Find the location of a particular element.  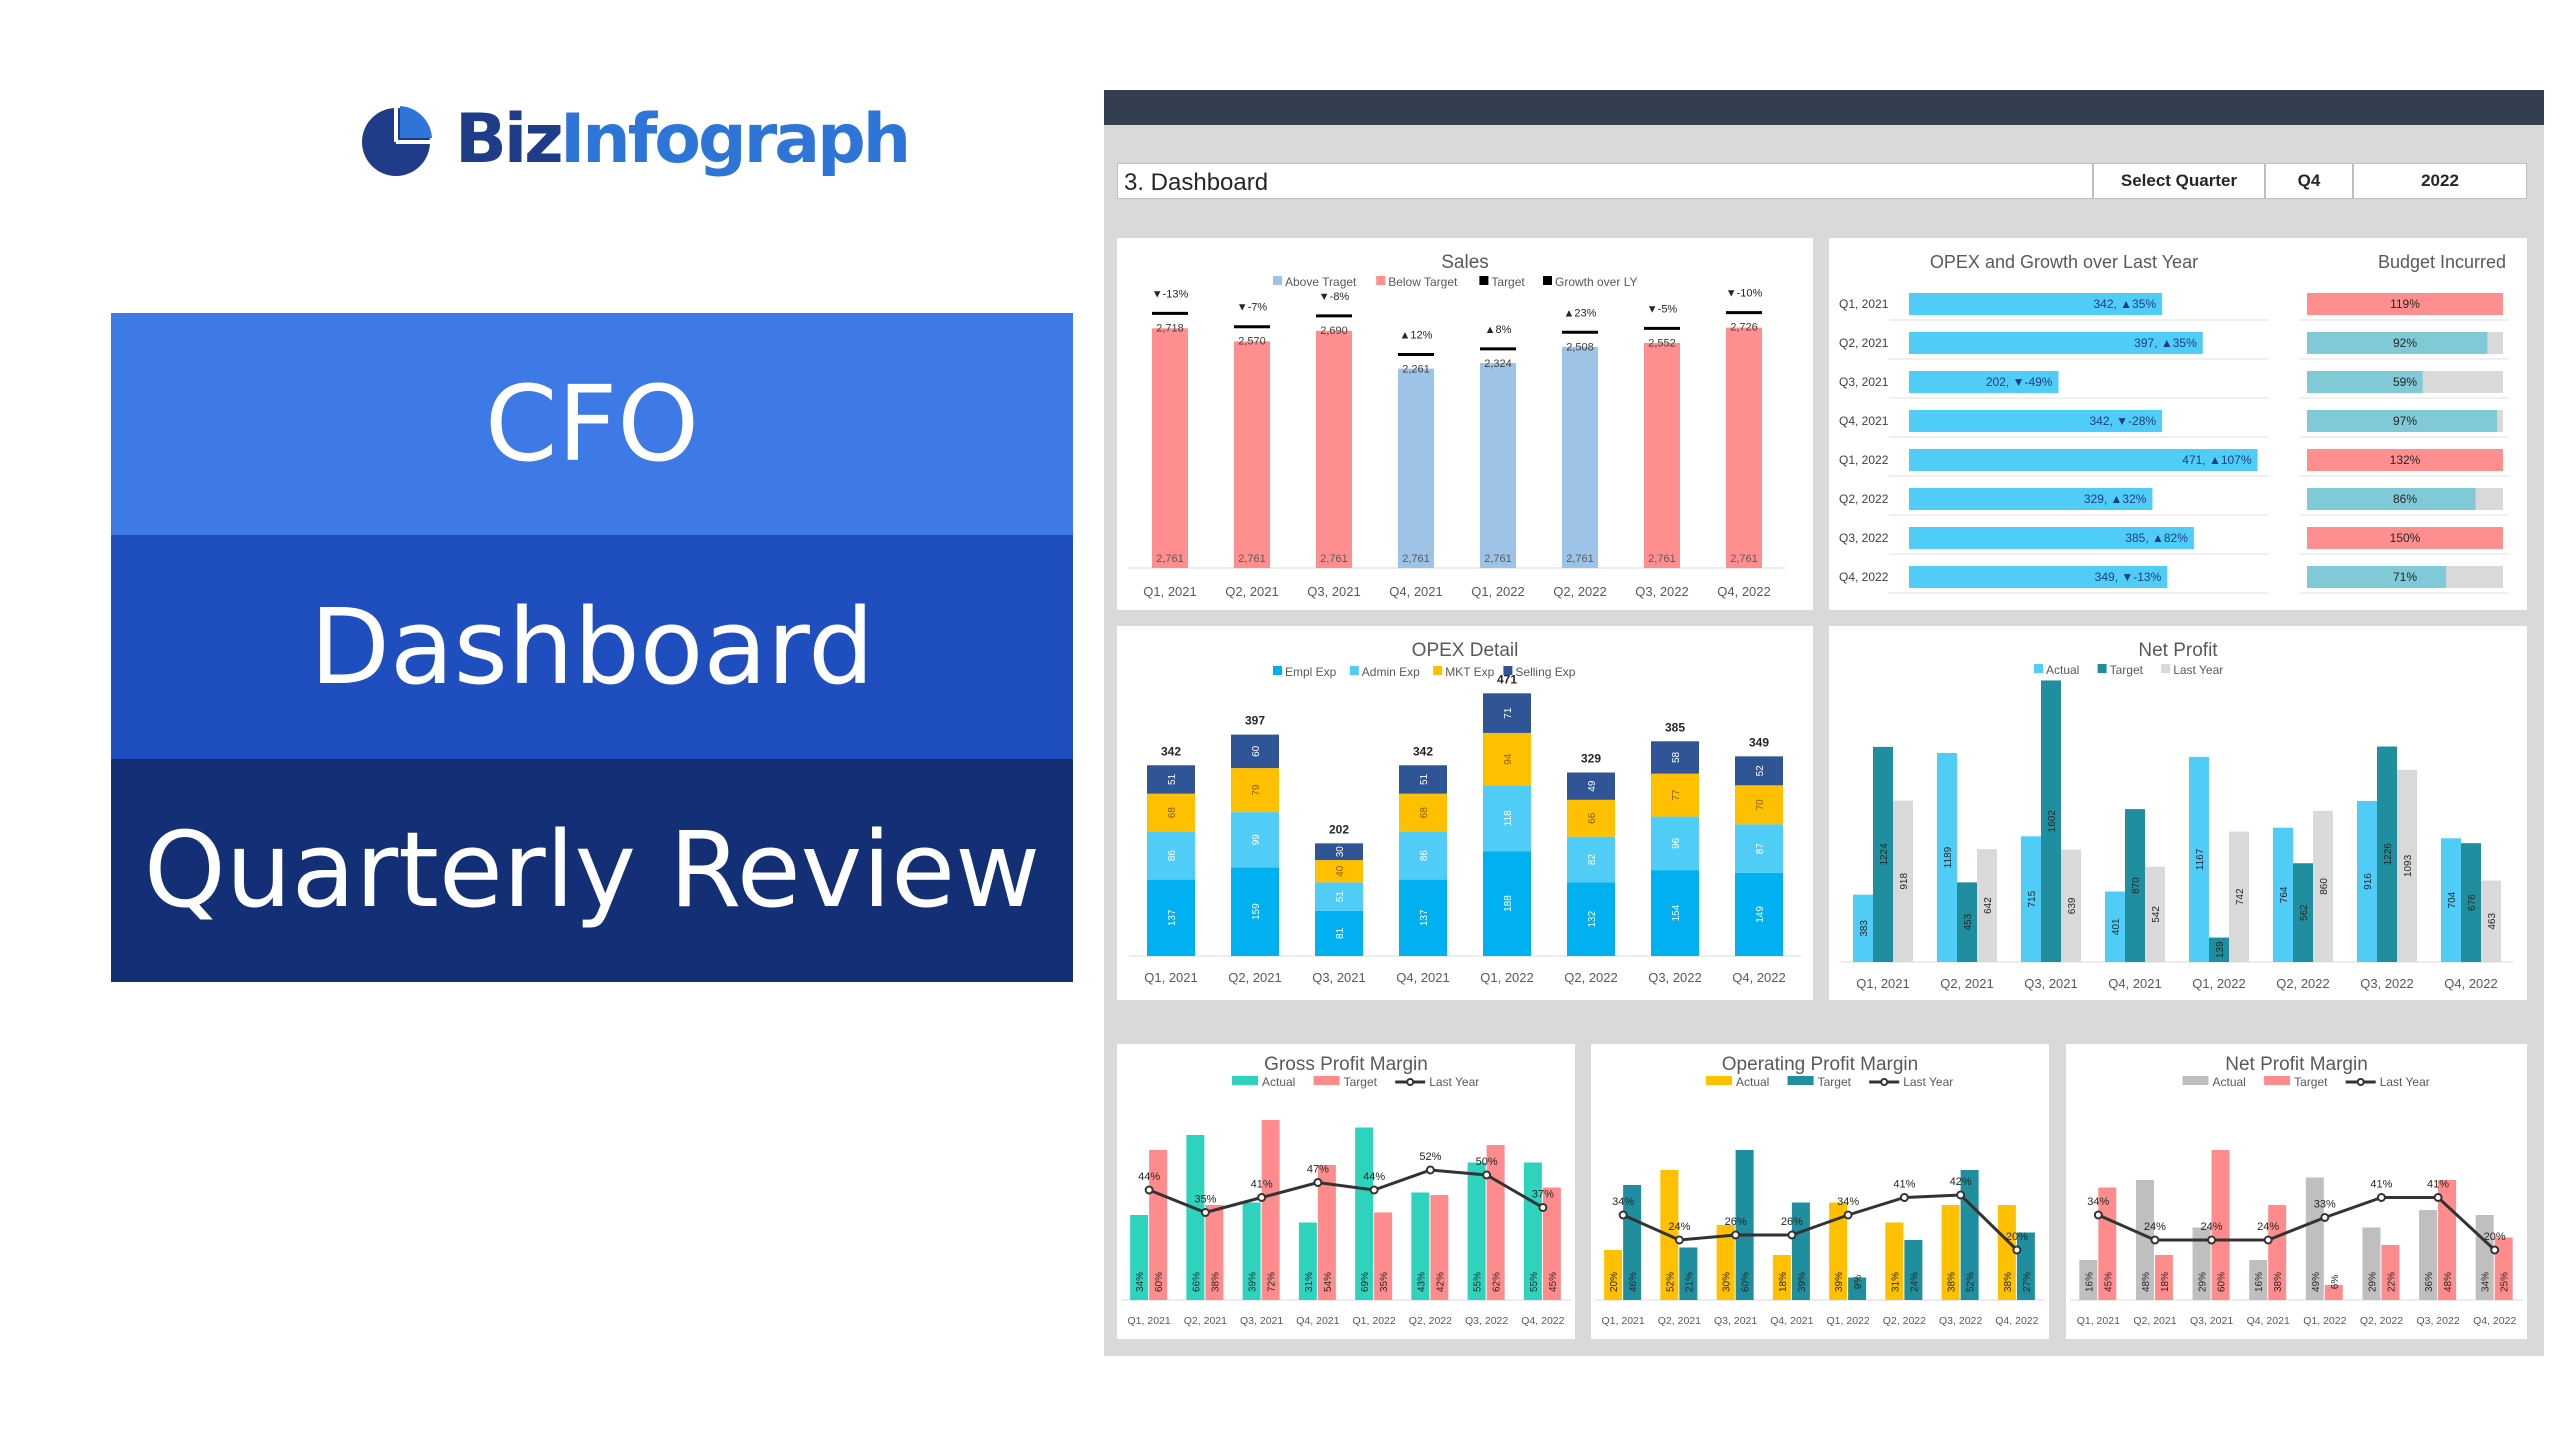

budget-label: 71% is located at coordinates (2405, 577).